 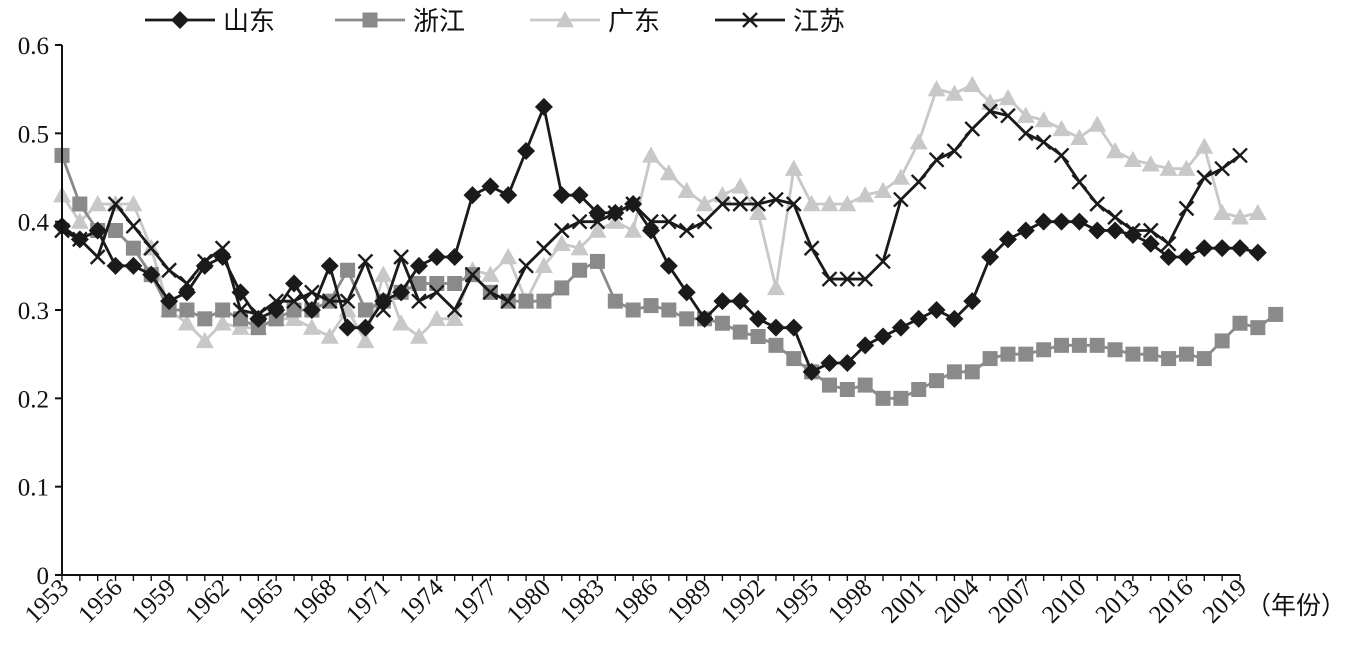 I want to click on x-tick-label: 1959, so click(x=154, y=601).